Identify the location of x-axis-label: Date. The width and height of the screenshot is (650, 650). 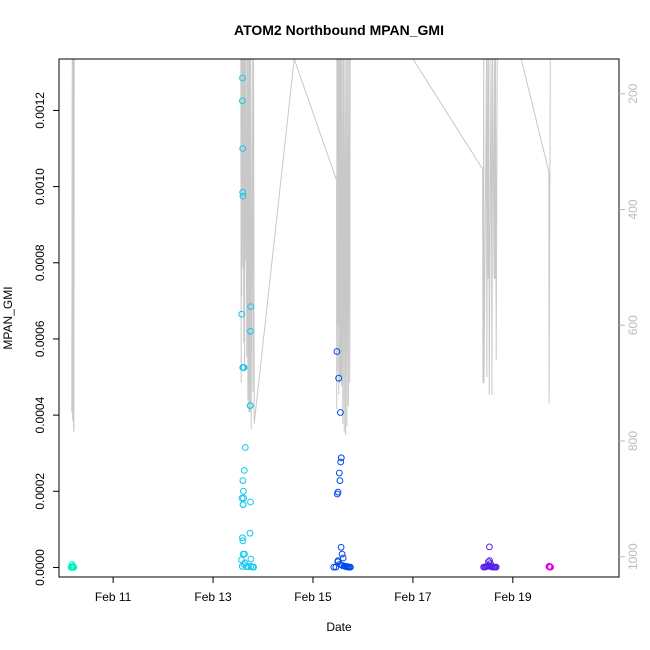
(339, 627).